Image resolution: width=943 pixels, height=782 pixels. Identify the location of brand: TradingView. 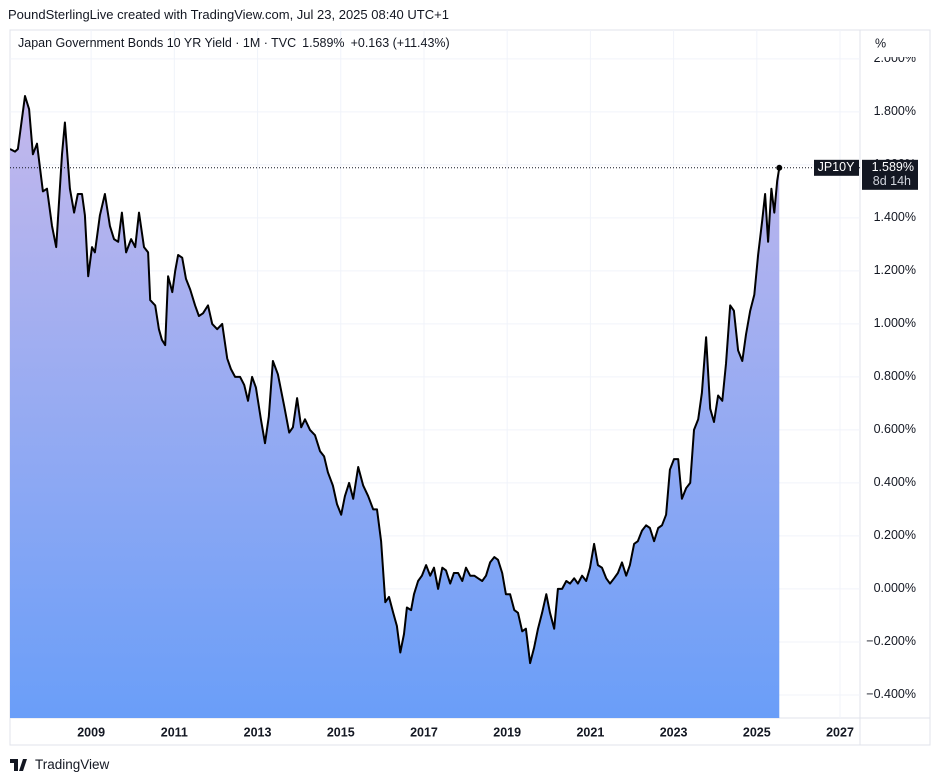
(72, 764).